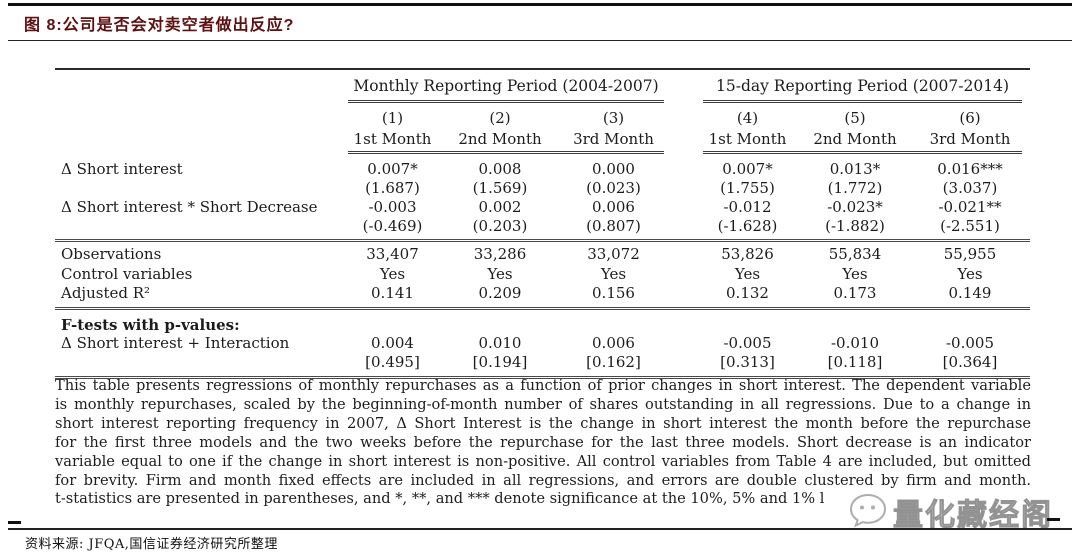 Image resolution: width=1080 pixels, height=557 pixels. What do you see at coordinates (392, 226) in the screenshot?
I see `table-cell: (-0.469)` at bounding box center [392, 226].